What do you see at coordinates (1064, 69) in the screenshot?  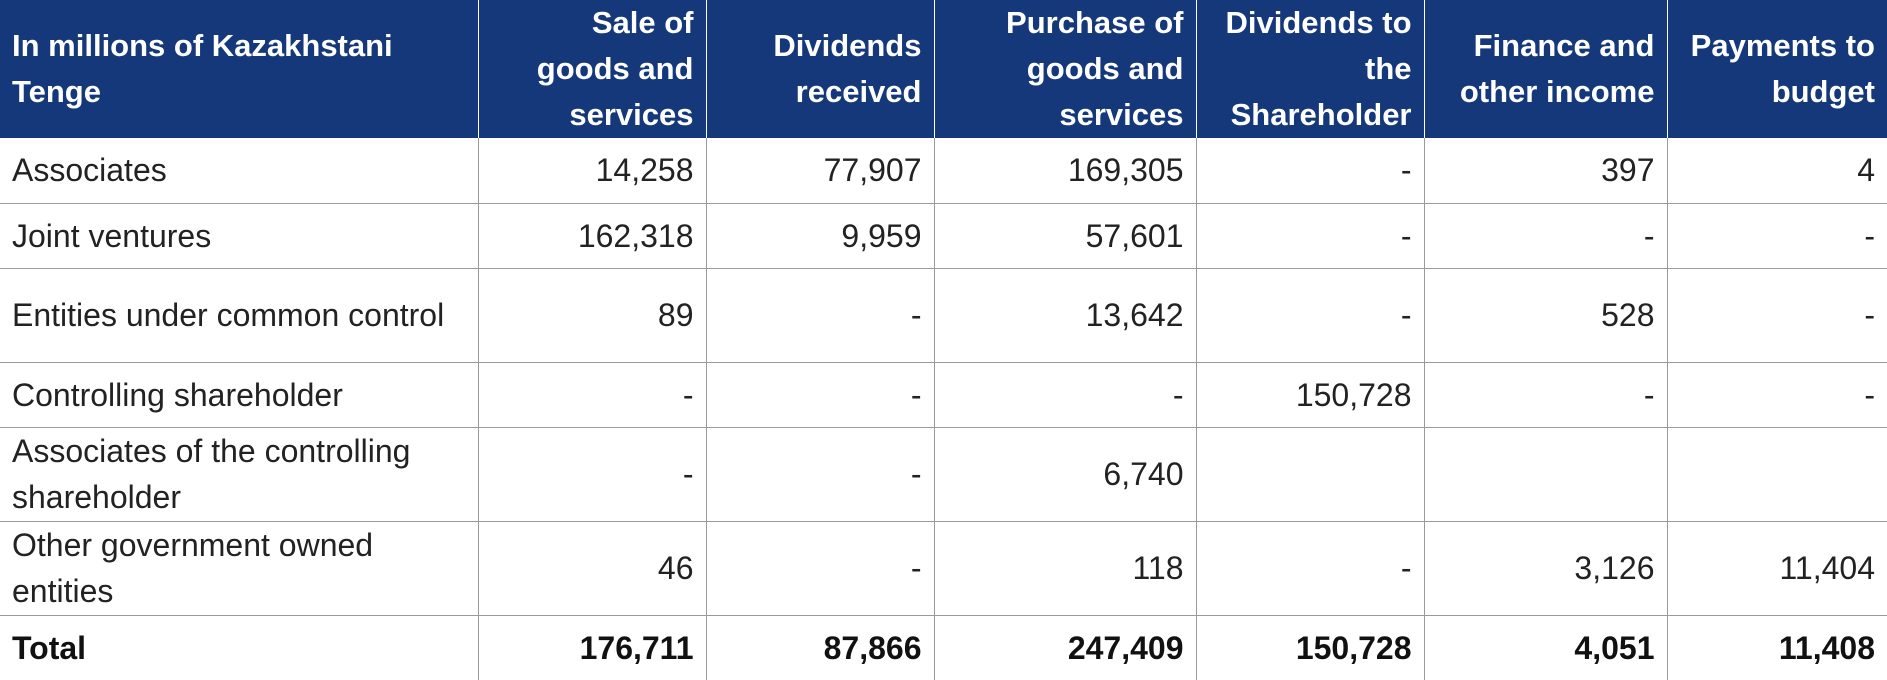 I see `header-purchase-of-goods: Purchase of goods and services` at bounding box center [1064, 69].